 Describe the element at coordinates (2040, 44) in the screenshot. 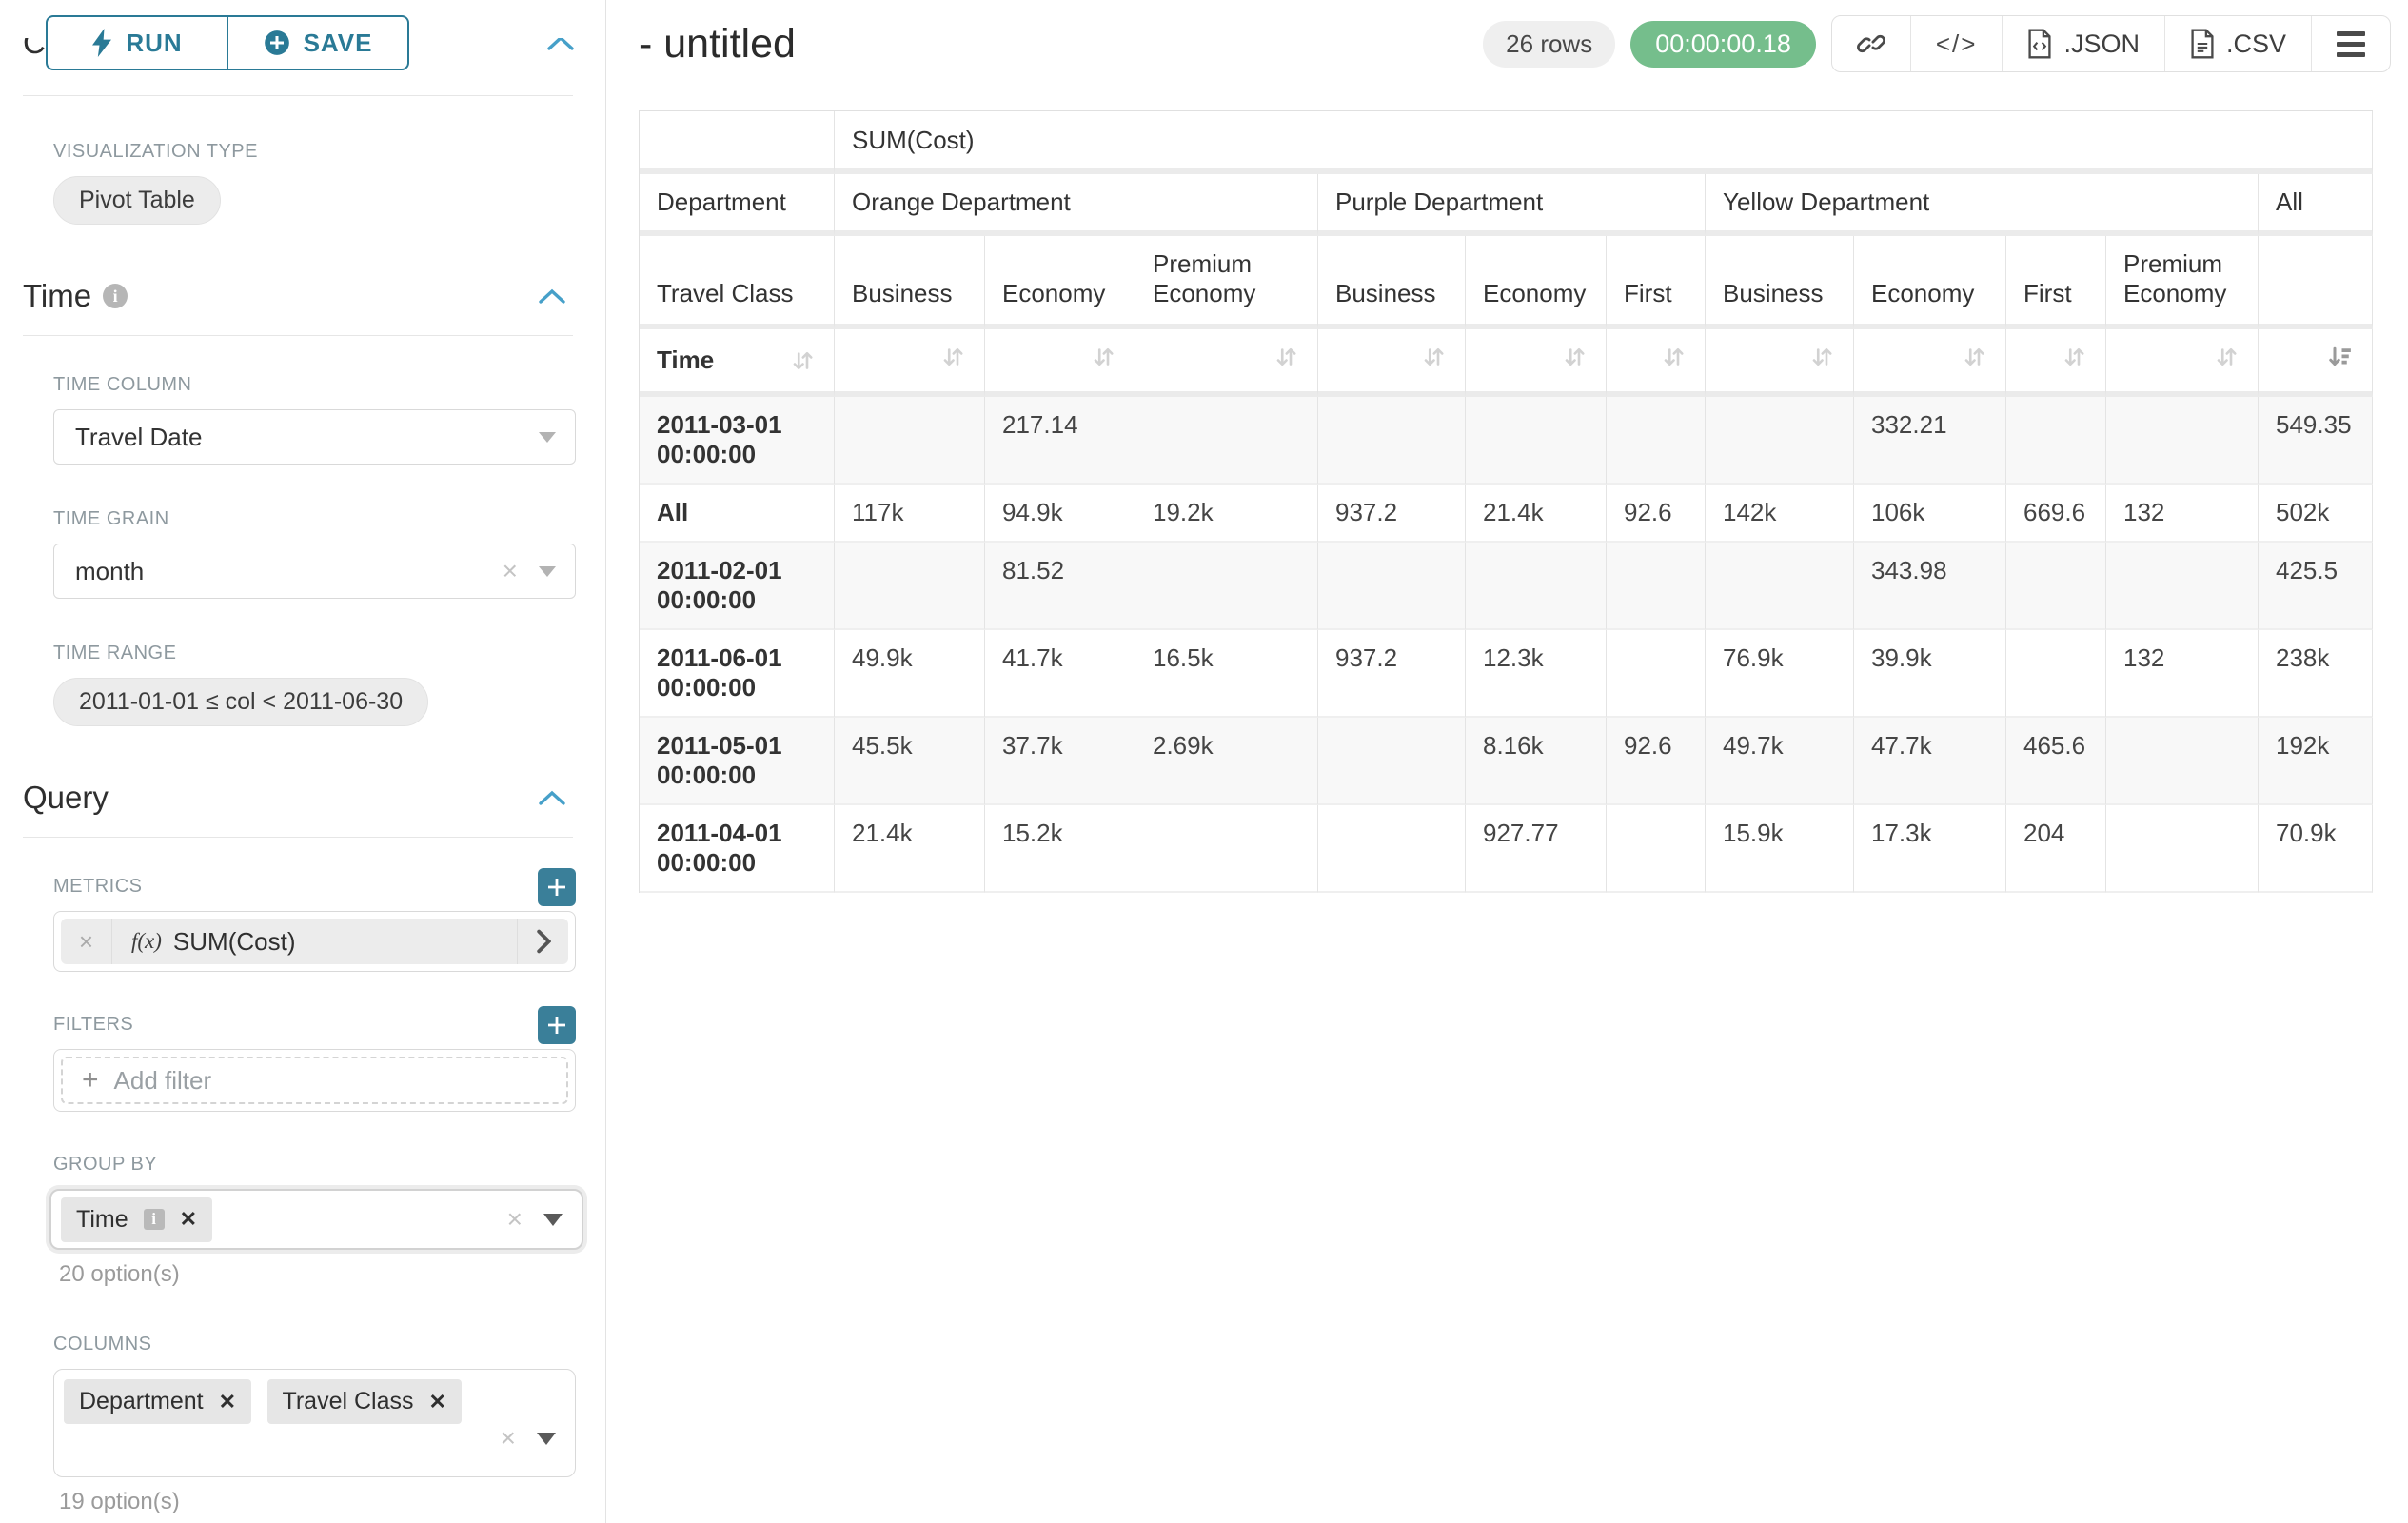

I see `json-file-icon` at that location.